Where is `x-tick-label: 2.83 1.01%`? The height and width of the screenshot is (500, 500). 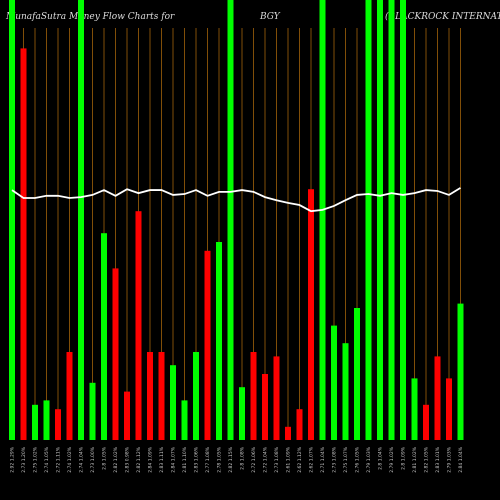
x-tick-label: 2.83 1.01% is located at coordinates (438, 459).